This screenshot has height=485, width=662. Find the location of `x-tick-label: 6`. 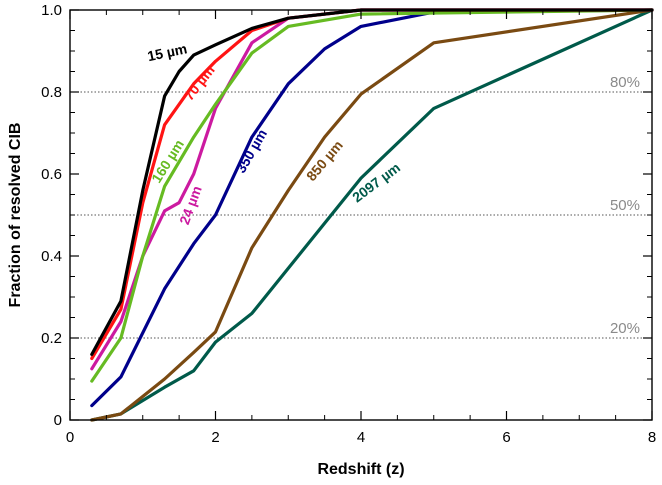

x-tick-label: 6 is located at coordinates (506, 437).